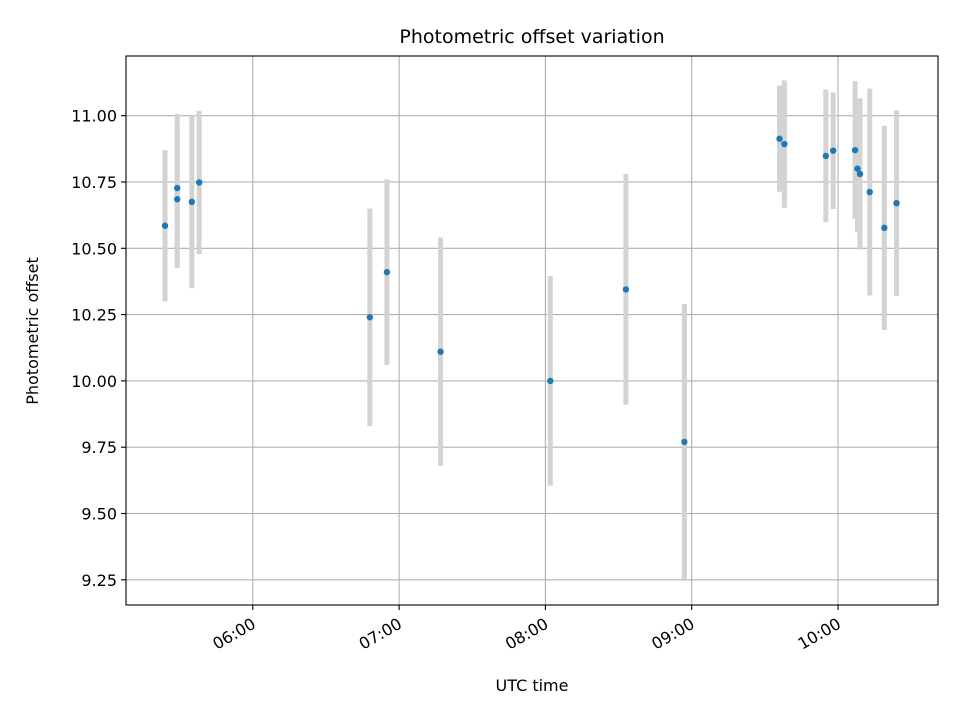 The image size is (960, 720). I want to click on y-tick-label: 9.50, so click(99, 514).